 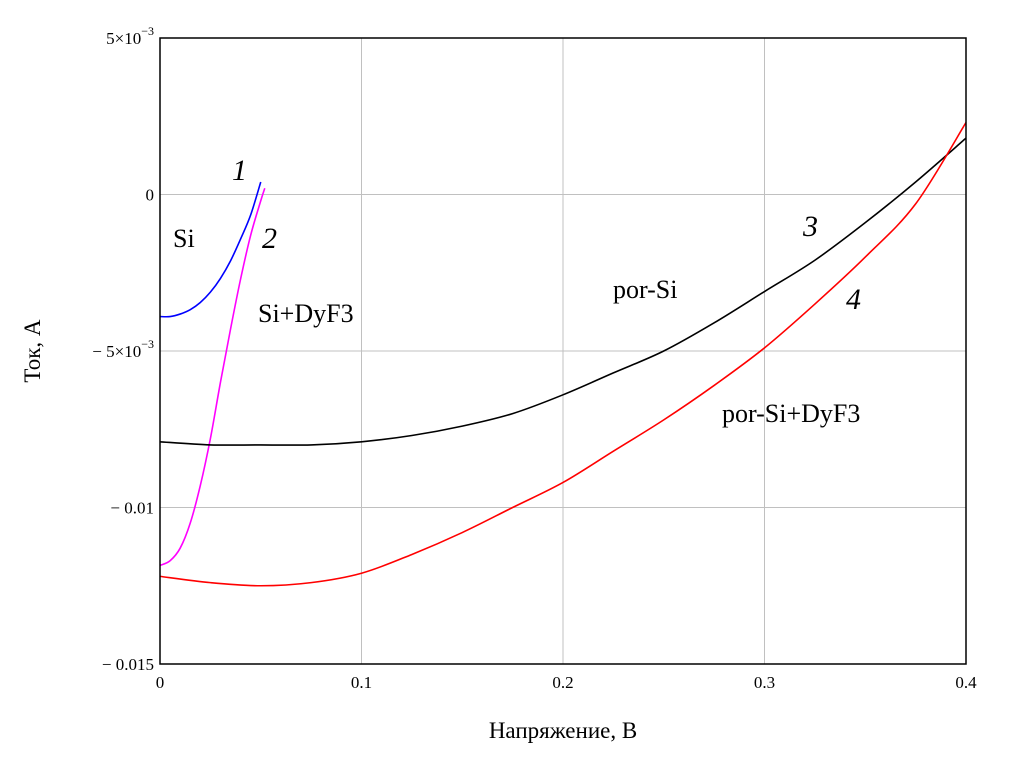 What do you see at coordinates (764, 682) in the screenshot?
I see `x-tick-label: 0.3` at bounding box center [764, 682].